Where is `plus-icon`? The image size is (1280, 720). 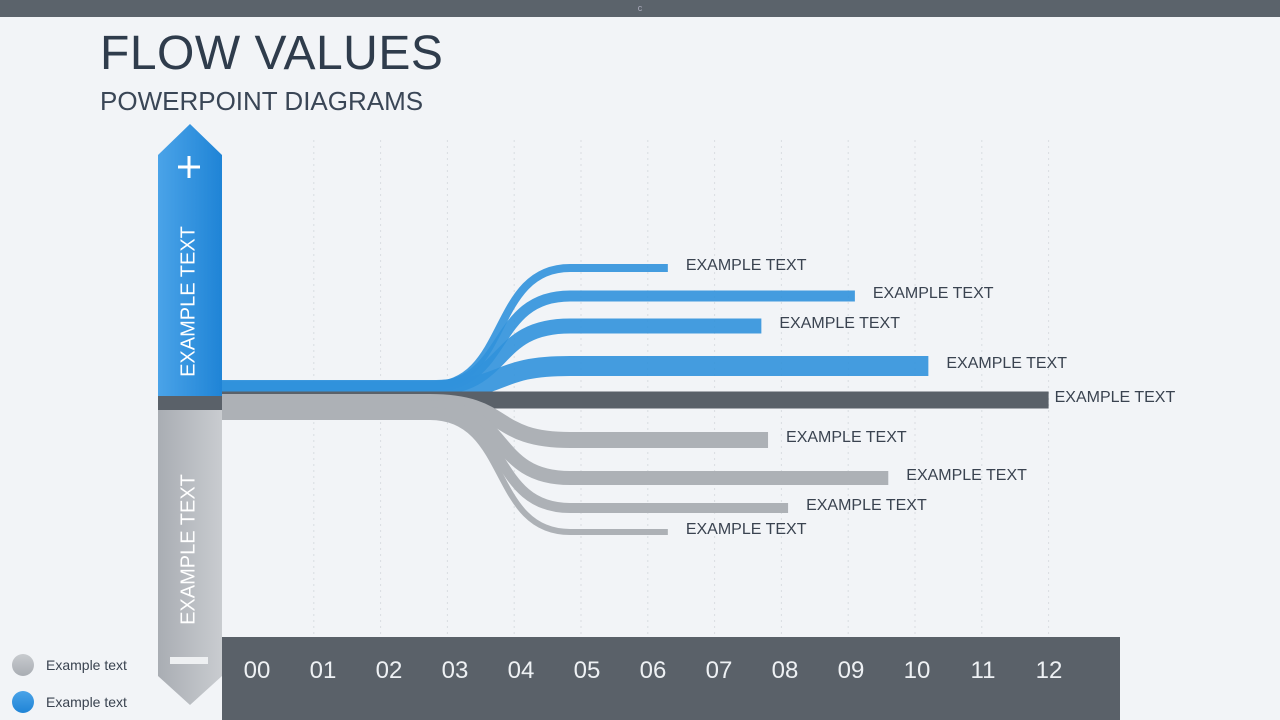 plus-icon is located at coordinates (189, 167).